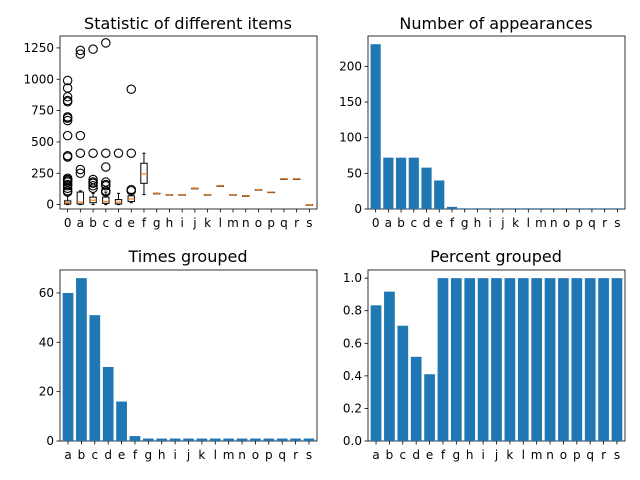 Image resolution: width=640 pixels, height=480 pixels. Describe the element at coordinates (246, 223) in the screenshot. I see `x-tick-label: n` at that location.